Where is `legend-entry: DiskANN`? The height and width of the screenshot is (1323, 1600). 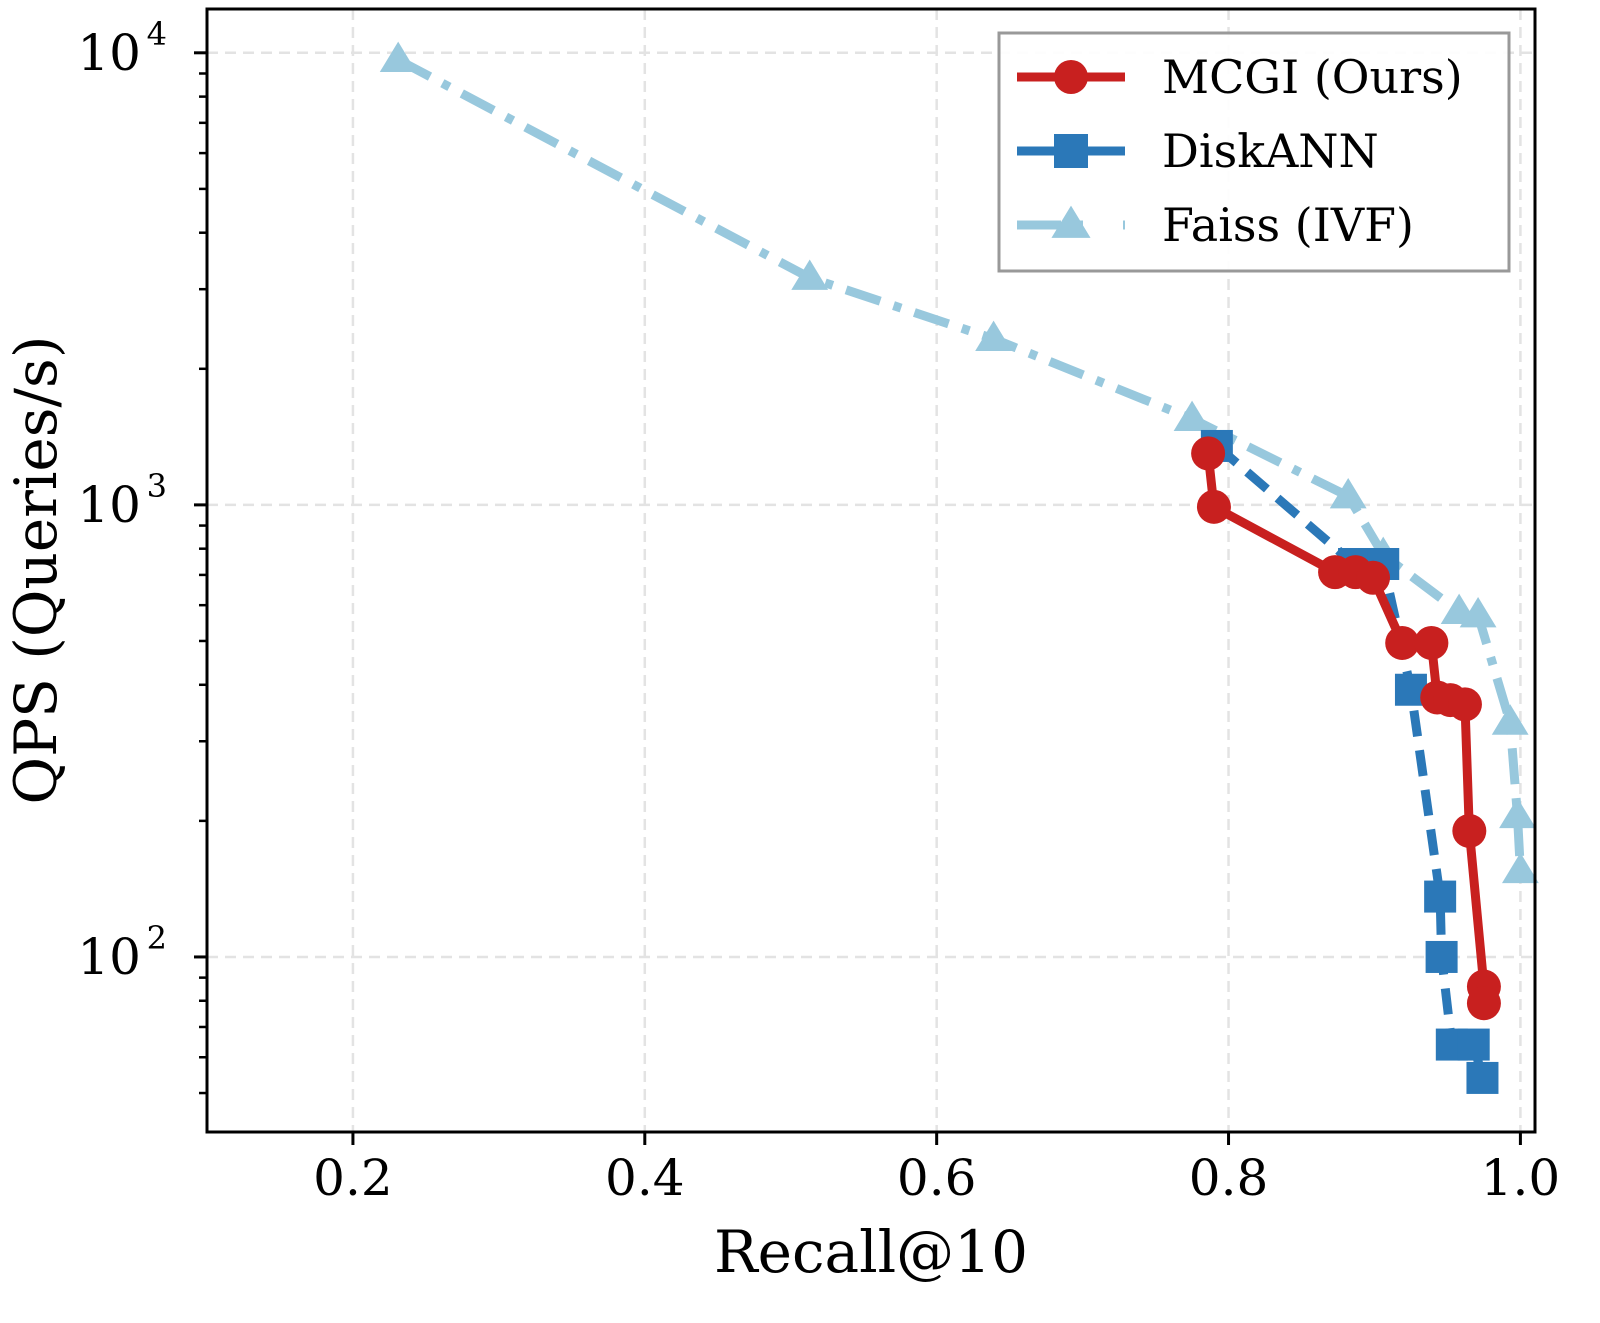
legend-entry: DiskANN is located at coordinates (1198, 151).